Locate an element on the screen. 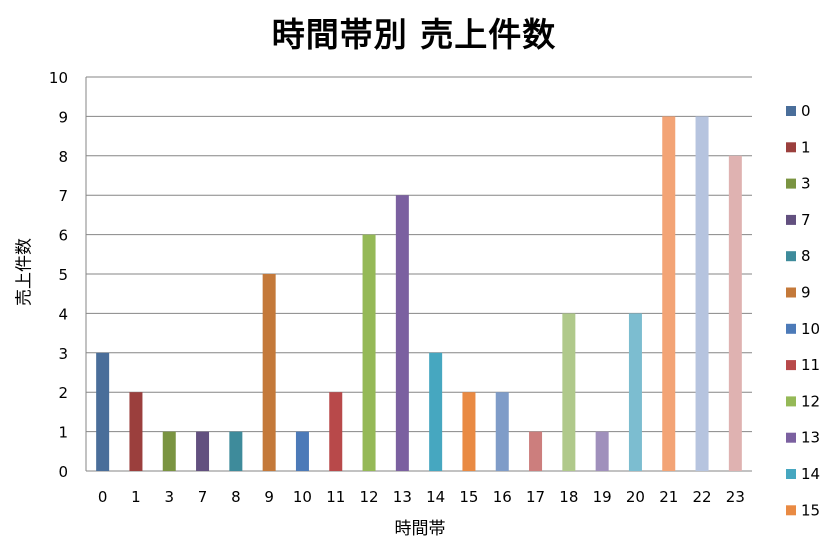 The image size is (828, 542). legend-label: 9 is located at coordinates (806, 293).